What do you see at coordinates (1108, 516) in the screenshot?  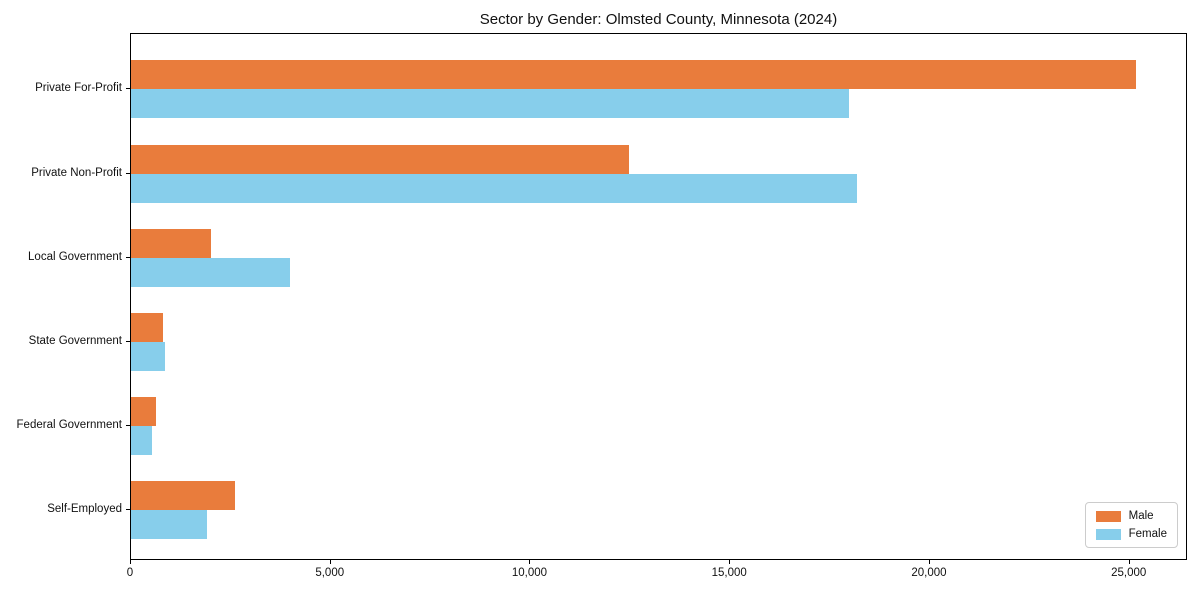 I see `legend-swatch-male` at bounding box center [1108, 516].